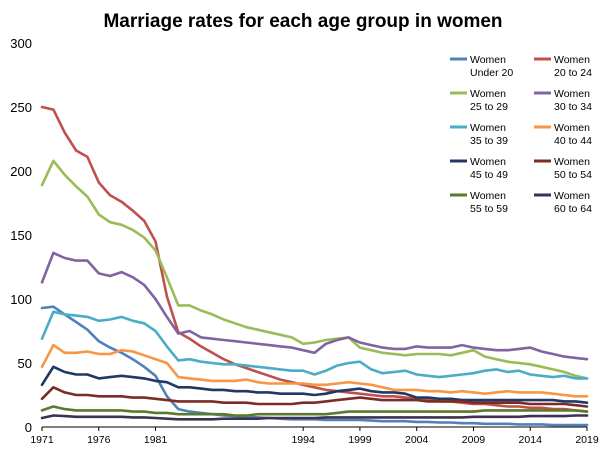  What do you see at coordinates (573, 175) in the screenshot?
I see `legend-label-line2: 50 to 54` at bounding box center [573, 175].